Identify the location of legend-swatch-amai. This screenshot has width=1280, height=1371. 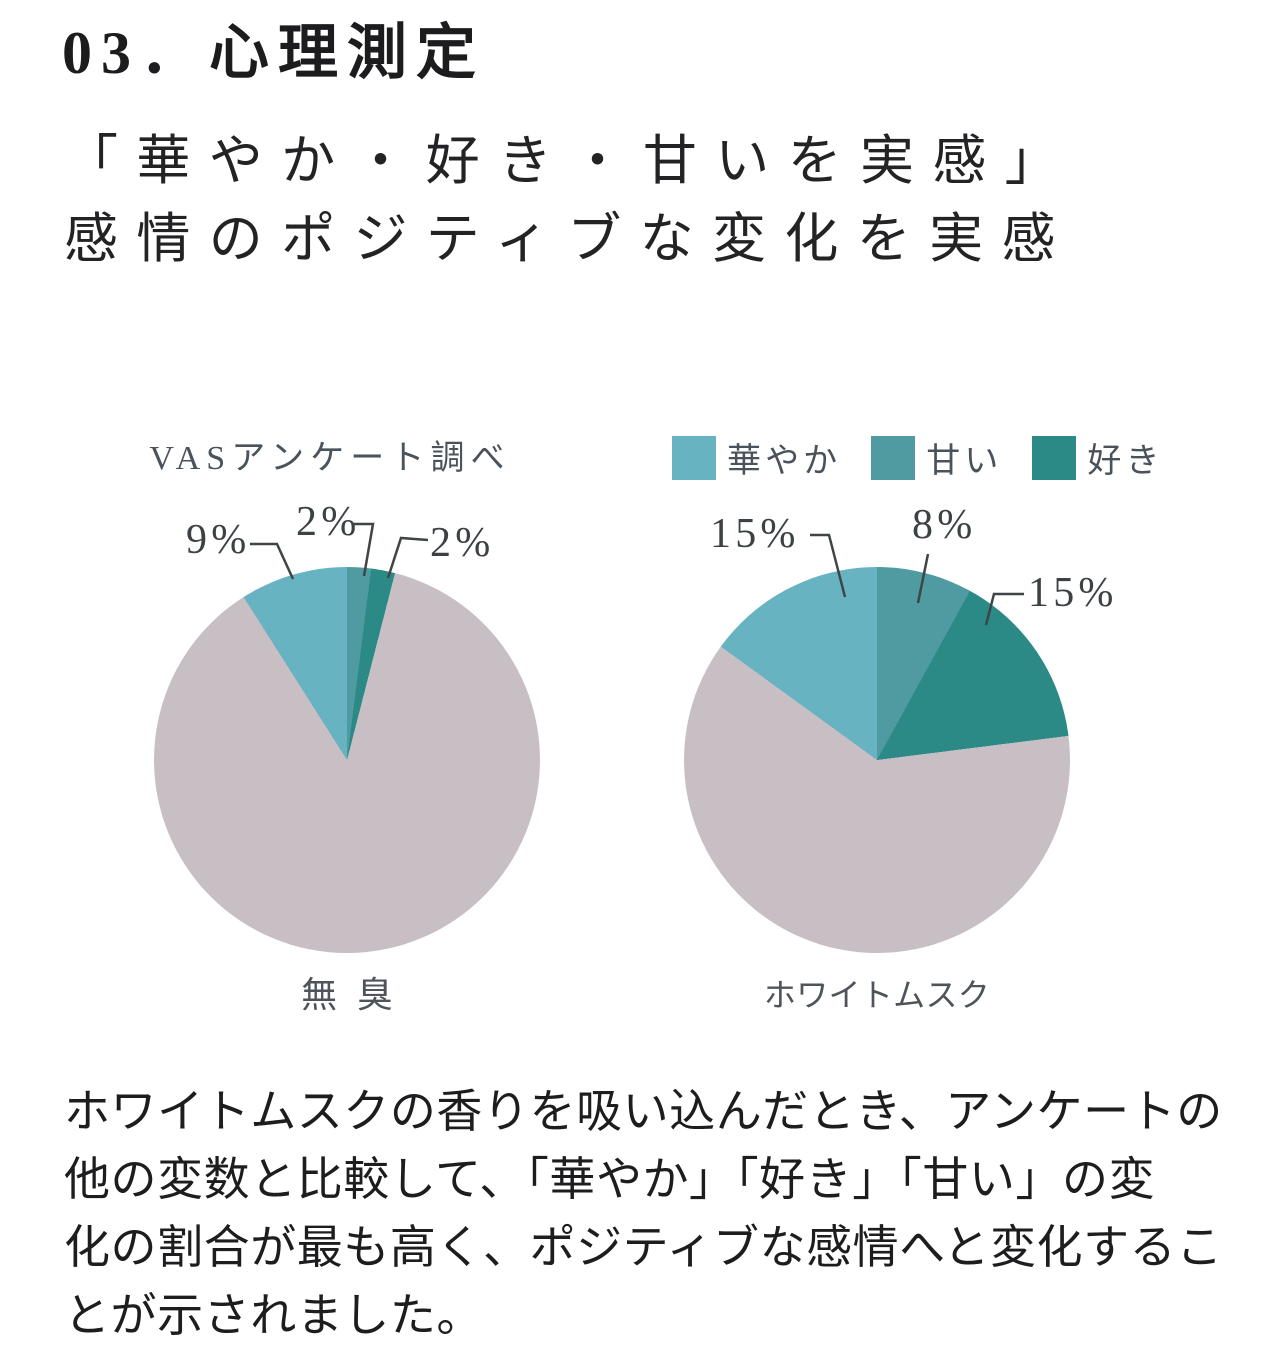
(893, 457).